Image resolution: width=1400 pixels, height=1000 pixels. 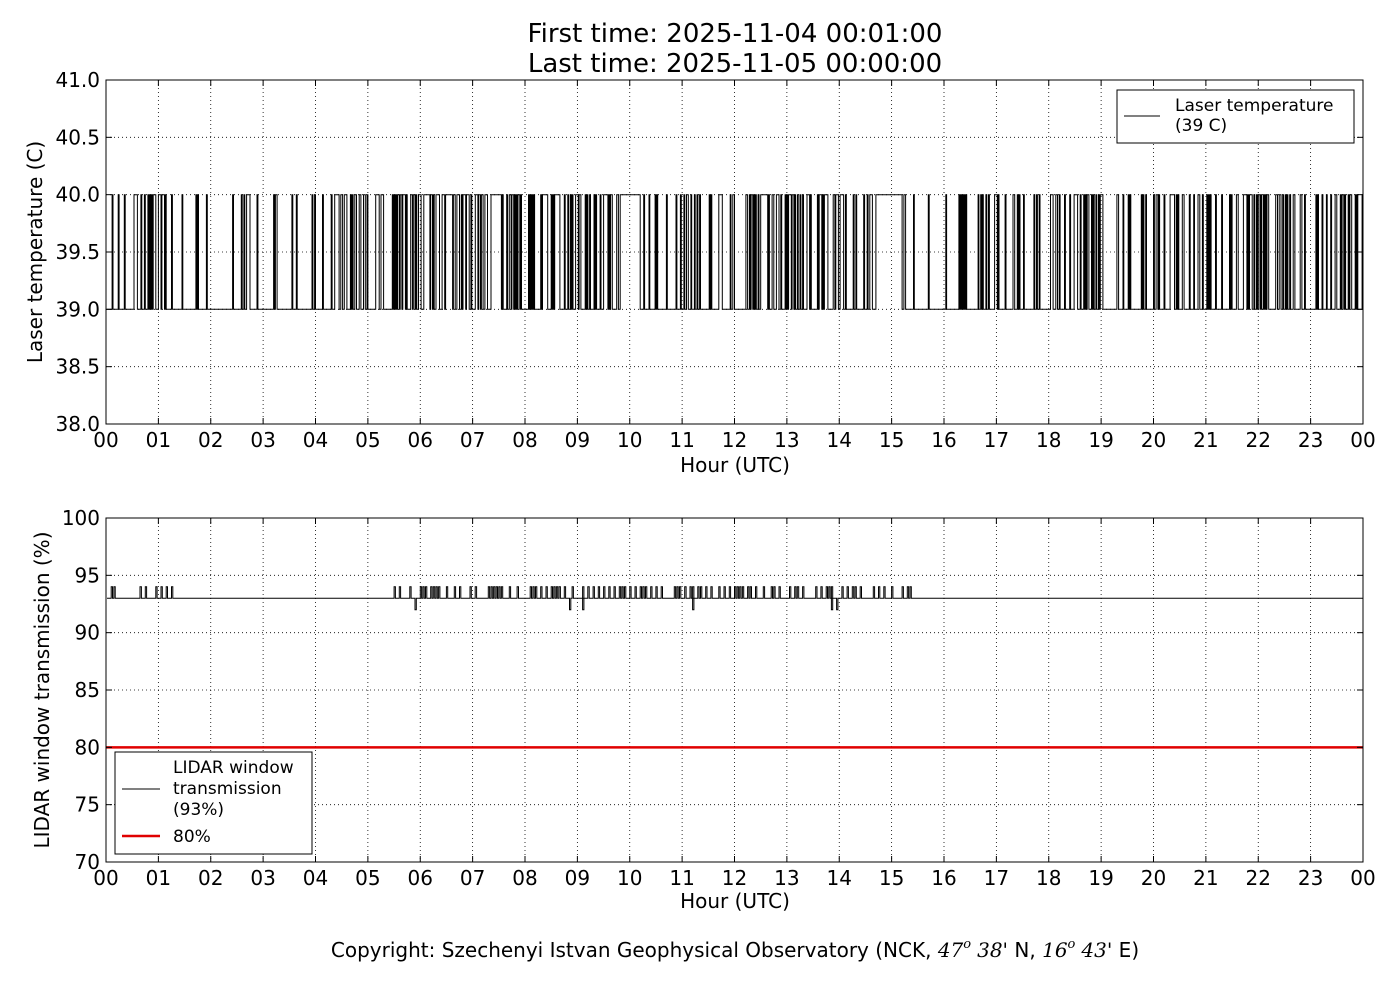 I want to click on laser-temperature-x-tick-label: 04, so click(x=315, y=440).